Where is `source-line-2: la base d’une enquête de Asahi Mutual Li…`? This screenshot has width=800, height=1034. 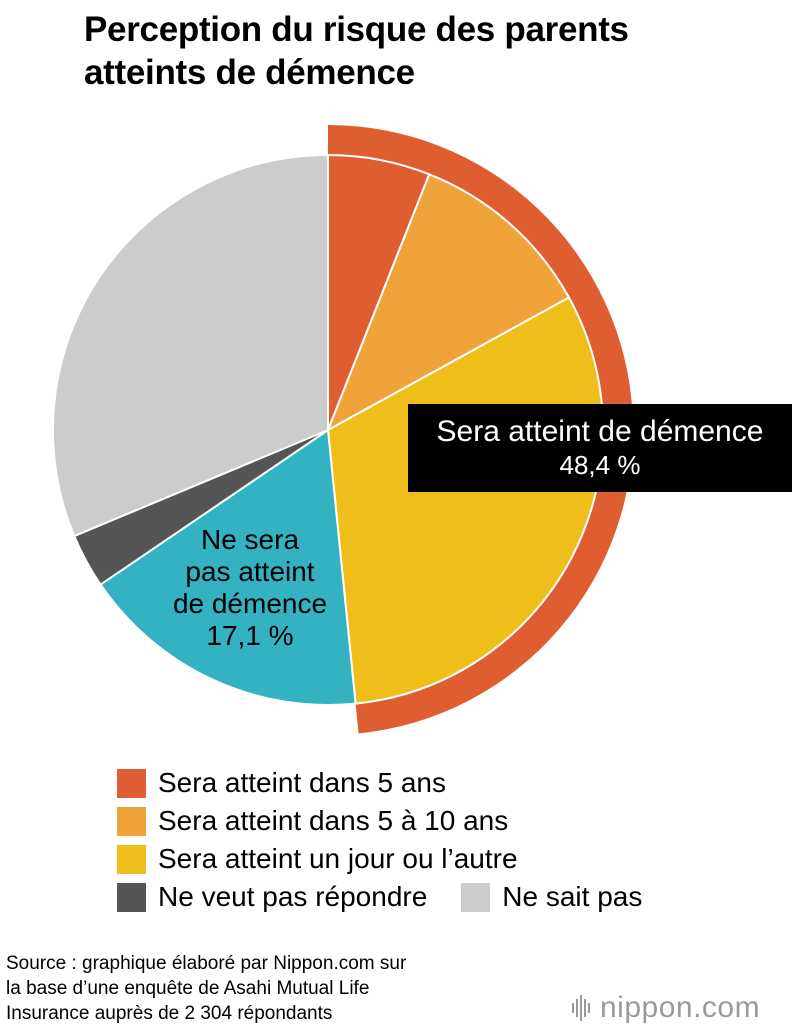
source-line-2: la base d’une enquête de Asahi Mutual Li… is located at coordinates (188, 988).